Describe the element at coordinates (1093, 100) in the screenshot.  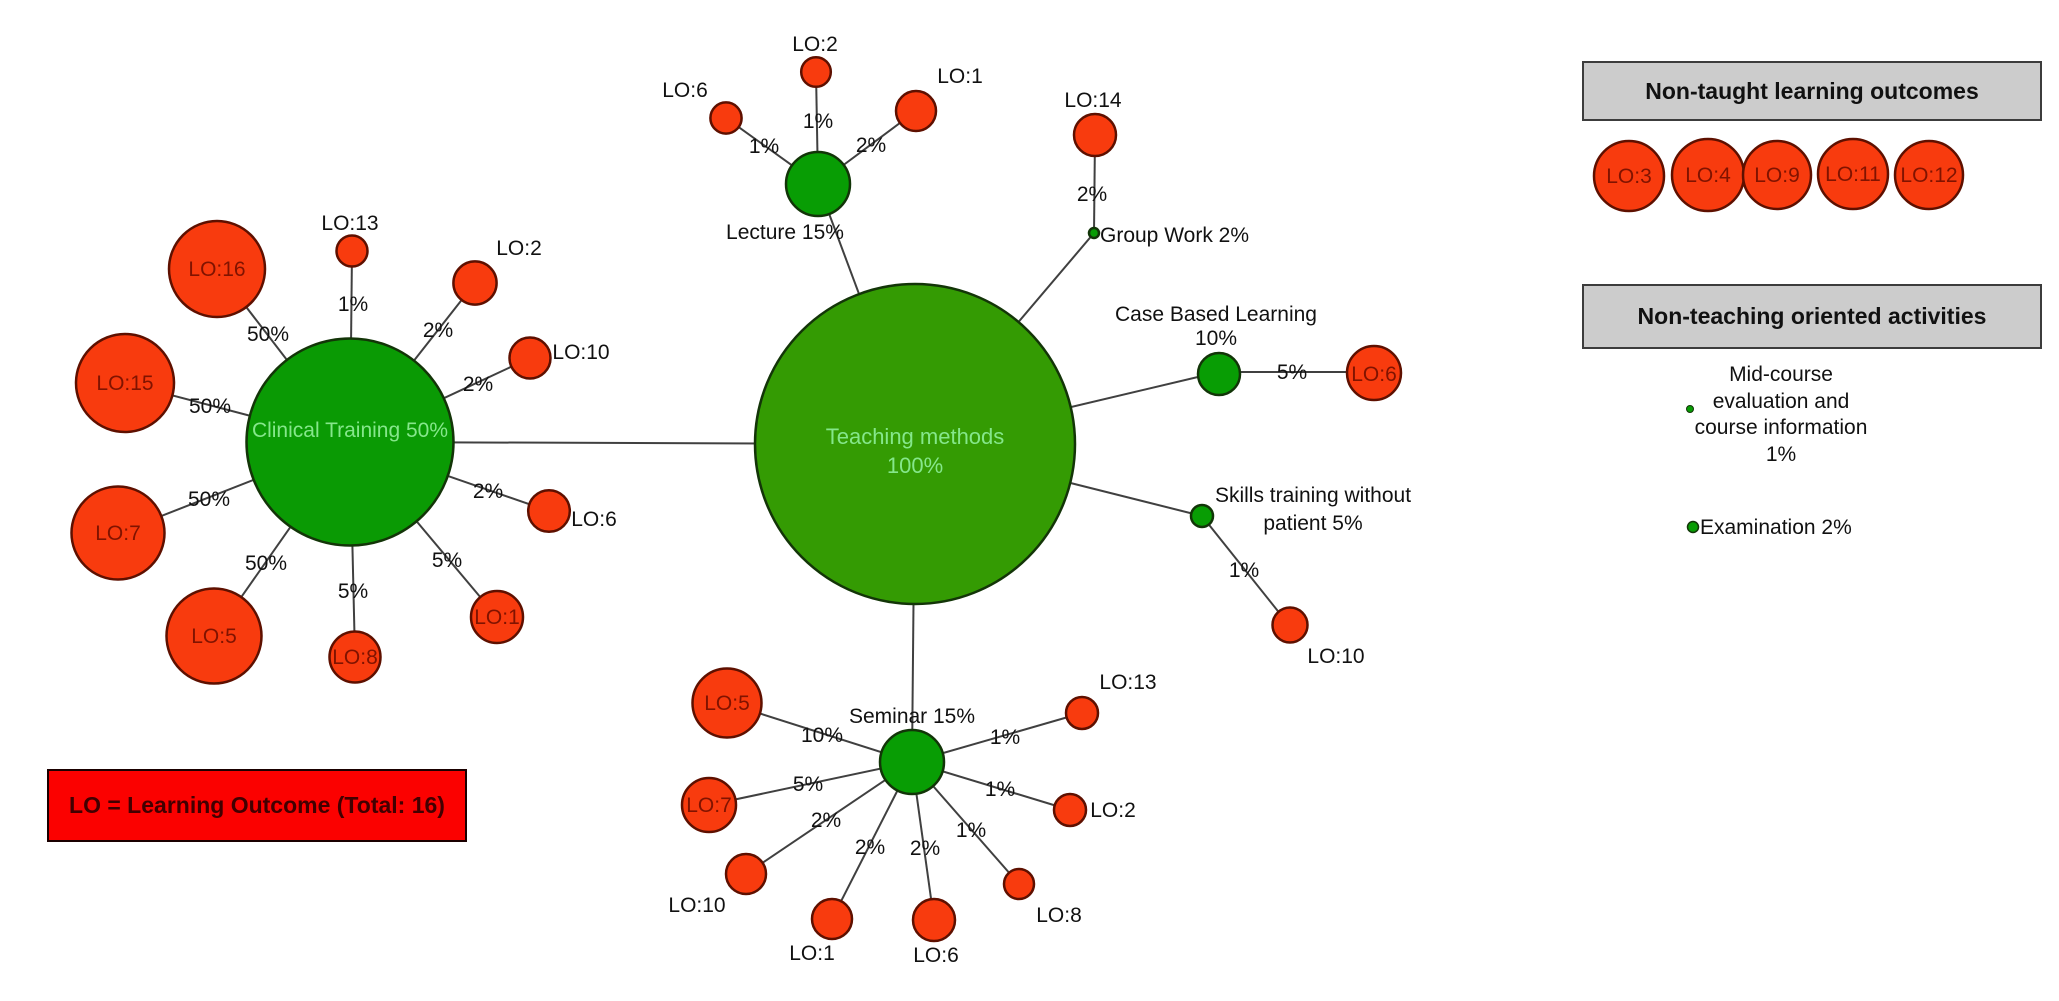
I see `svg-text: LO:14` at that location.